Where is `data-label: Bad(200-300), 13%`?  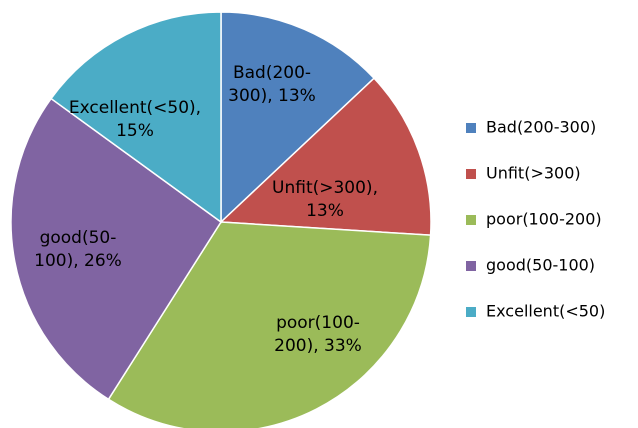
data-label: Bad(200-300), 13% is located at coordinates (272, 84).